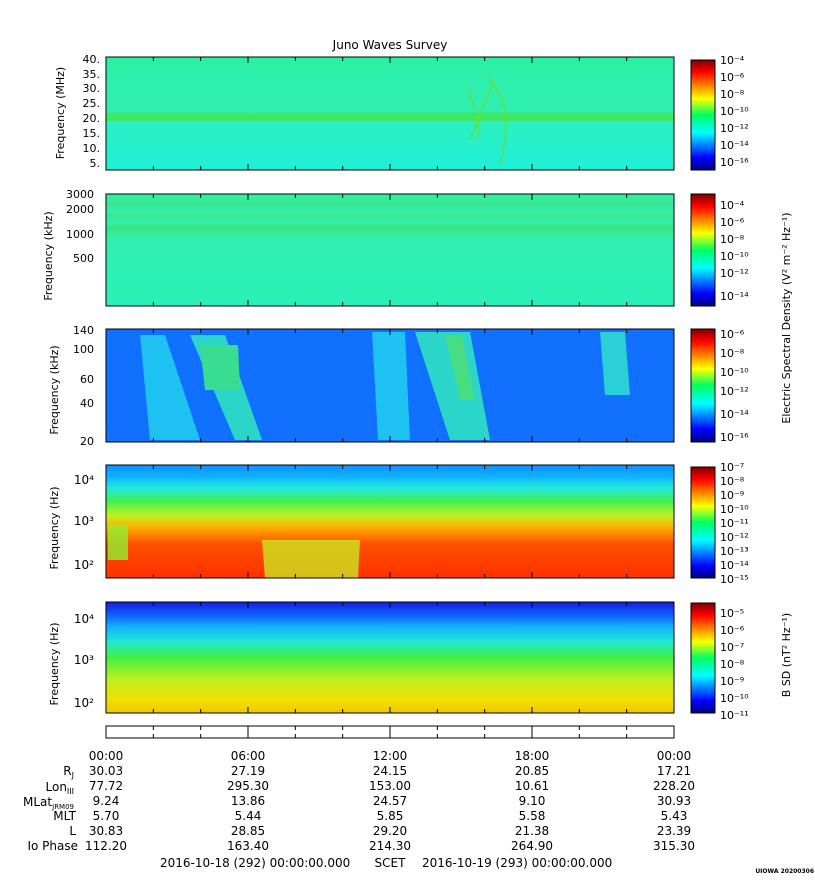 This screenshot has height=880, width=815. I want to click on ephemeris-value: 163.40, so click(248, 846).